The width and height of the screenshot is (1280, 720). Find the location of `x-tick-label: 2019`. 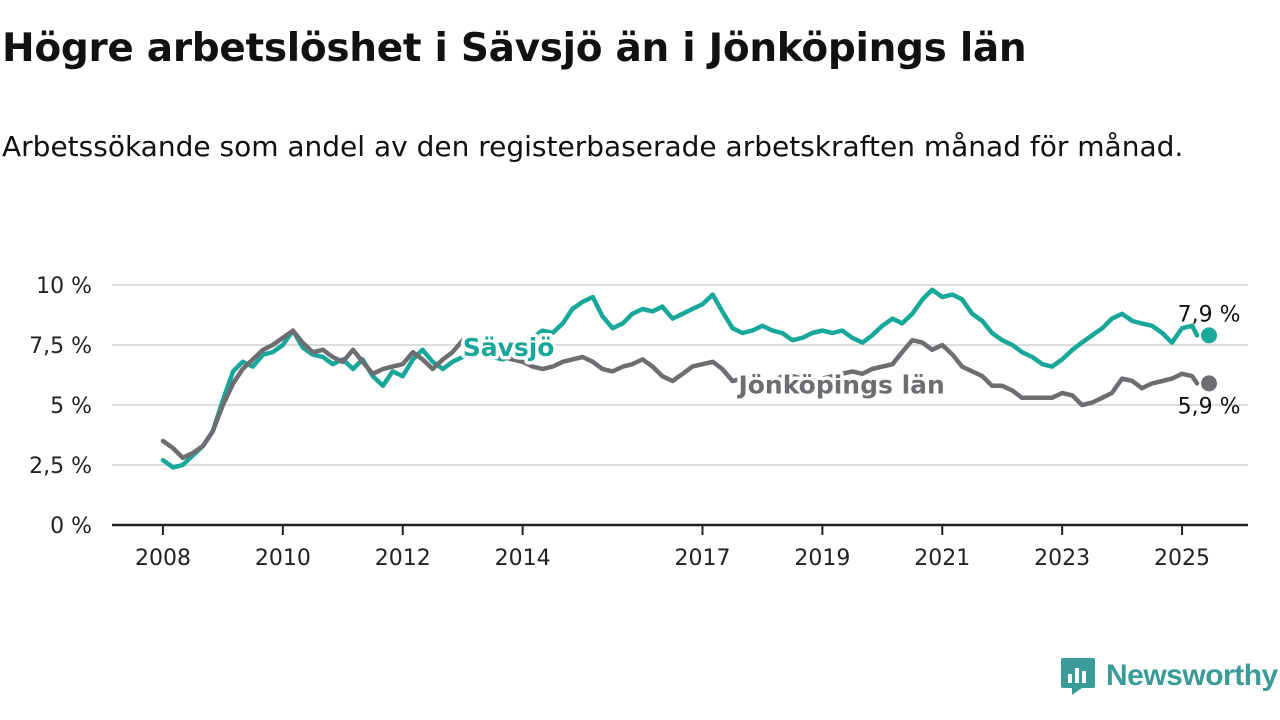

x-tick-label: 2019 is located at coordinates (822, 558).